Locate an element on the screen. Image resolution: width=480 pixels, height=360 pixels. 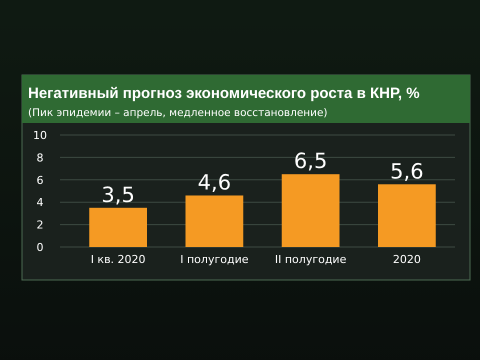
data-label: 3,5 is located at coordinates (118, 194).